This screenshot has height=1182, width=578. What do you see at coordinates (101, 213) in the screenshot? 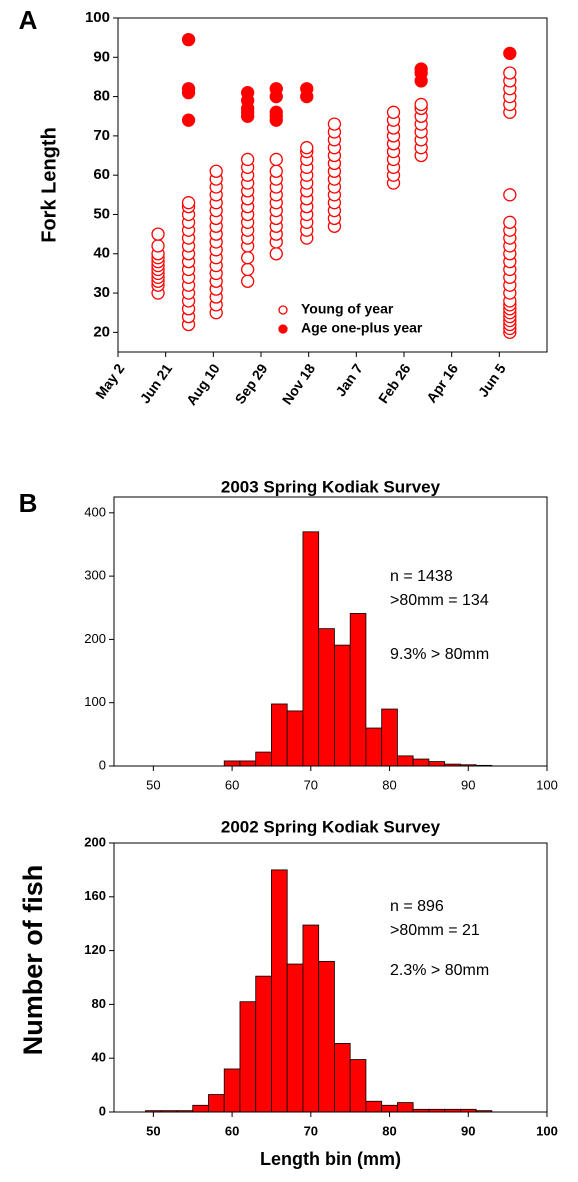
I see `y-tick-label: 50` at bounding box center [101, 213].